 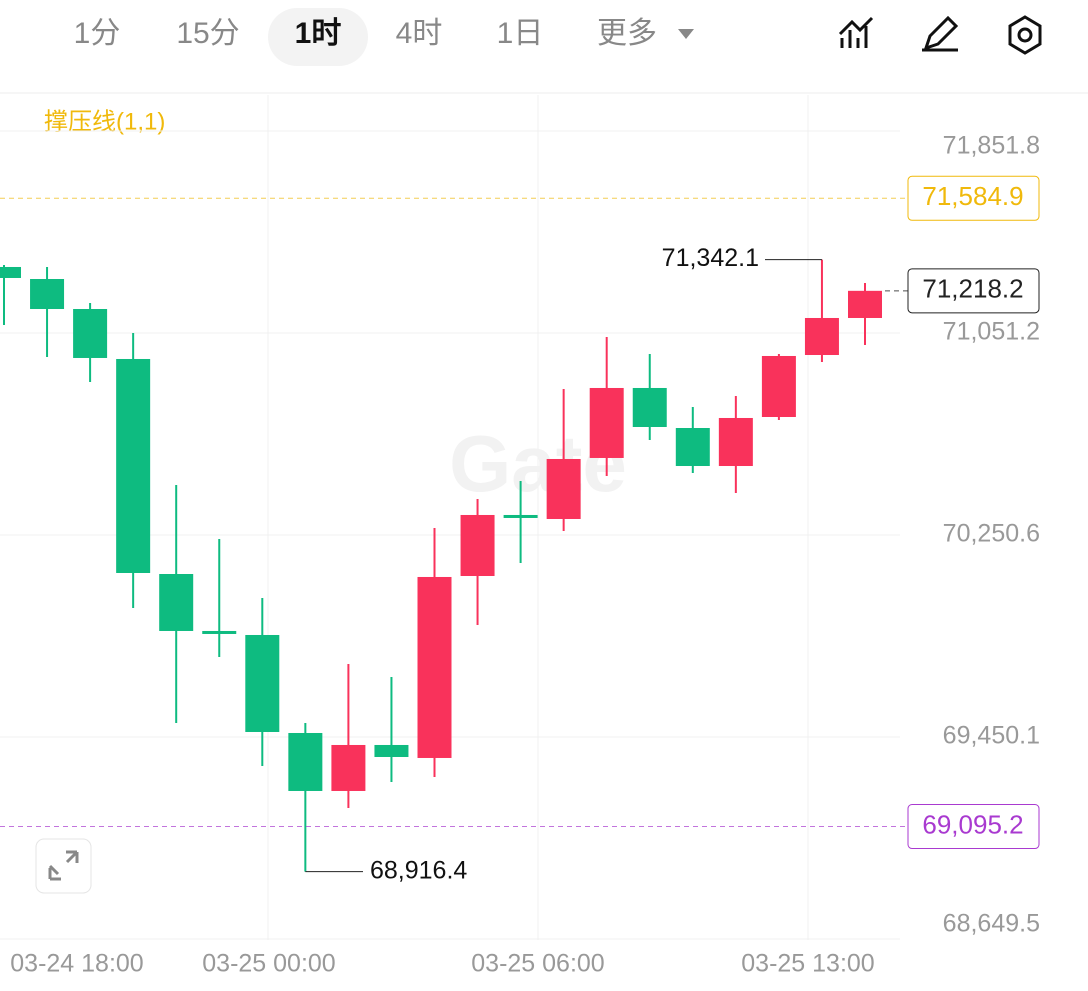 I want to click on y-tick-label: 68,649.5, so click(x=991, y=924).